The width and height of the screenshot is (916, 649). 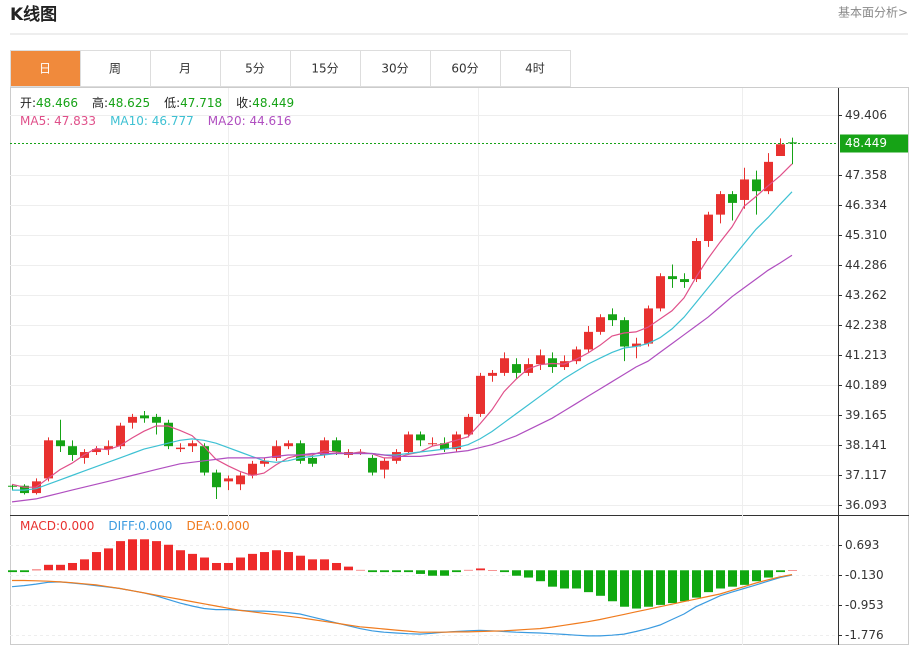 I want to click on fundamental-link: 基本面分析>, so click(x=873, y=13).